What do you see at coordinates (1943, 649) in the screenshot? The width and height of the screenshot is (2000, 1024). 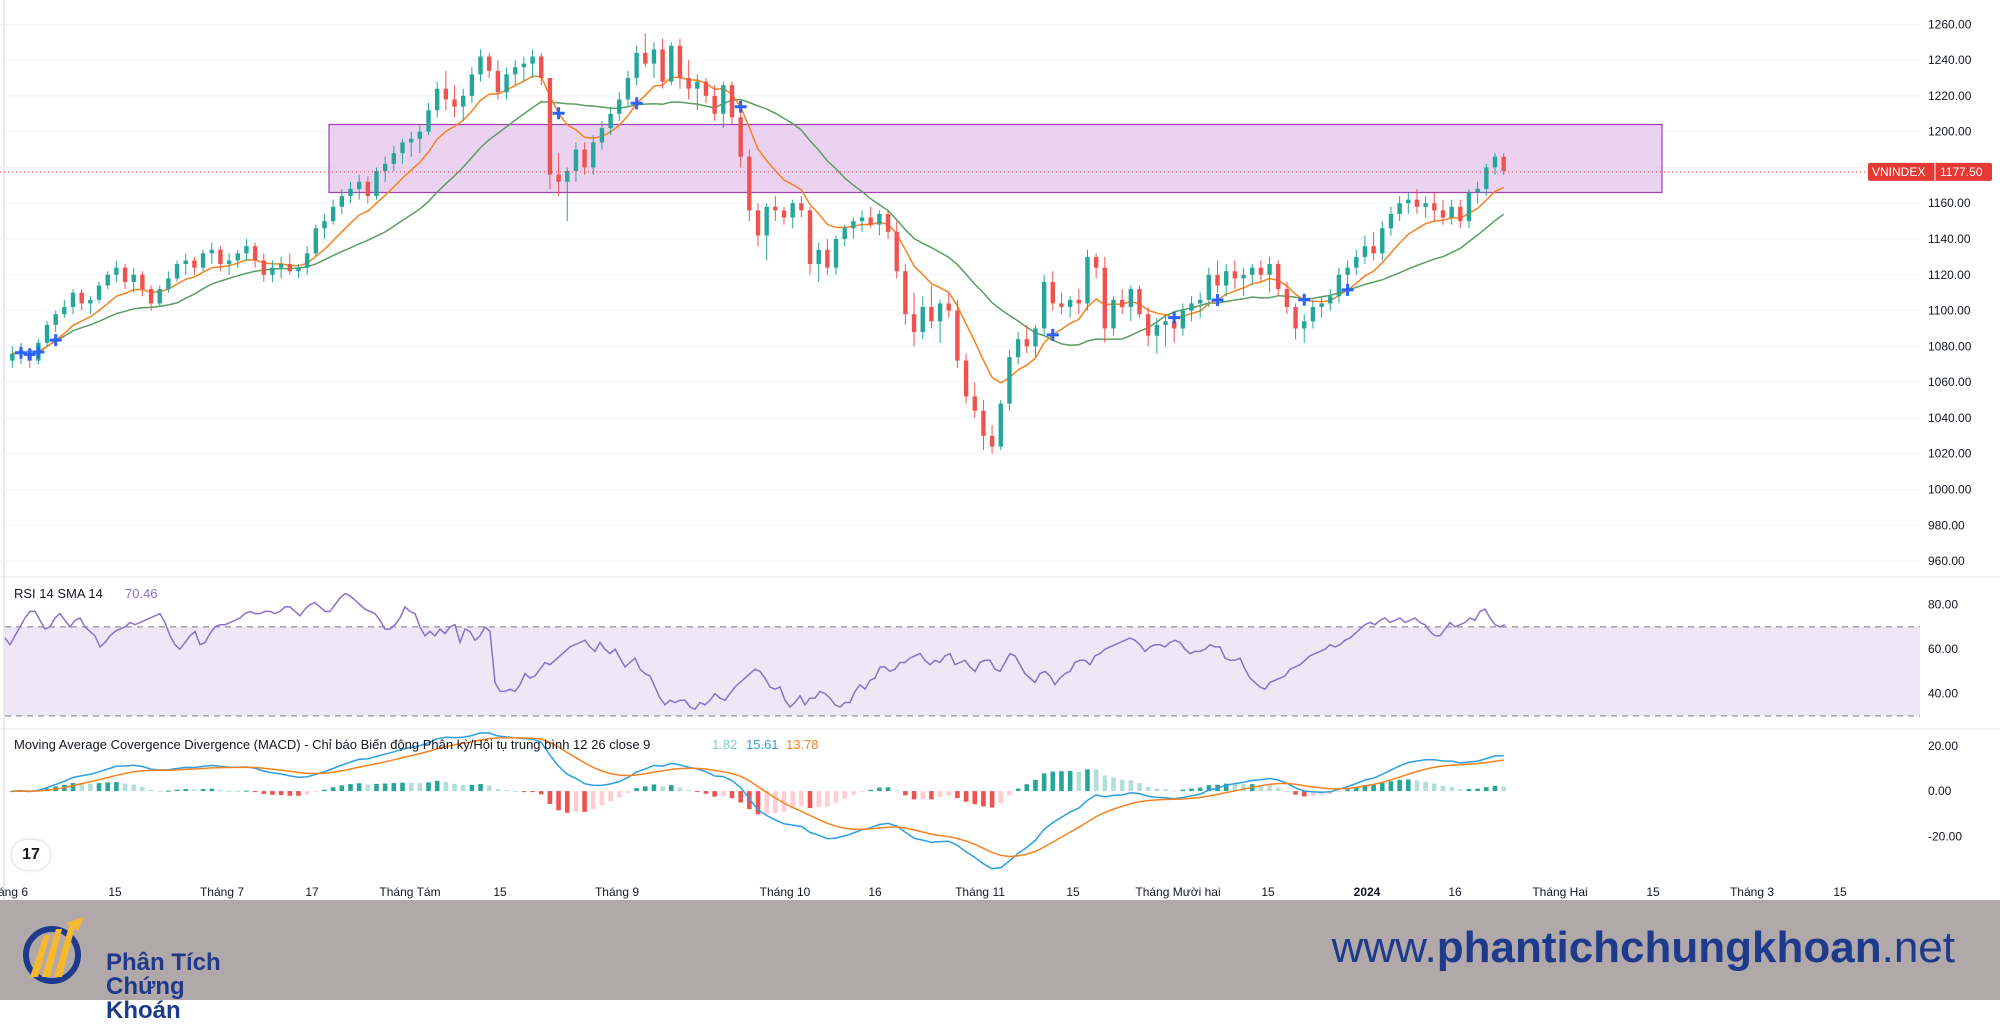 I see `rsi-axis-label: 60.00` at bounding box center [1943, 649].